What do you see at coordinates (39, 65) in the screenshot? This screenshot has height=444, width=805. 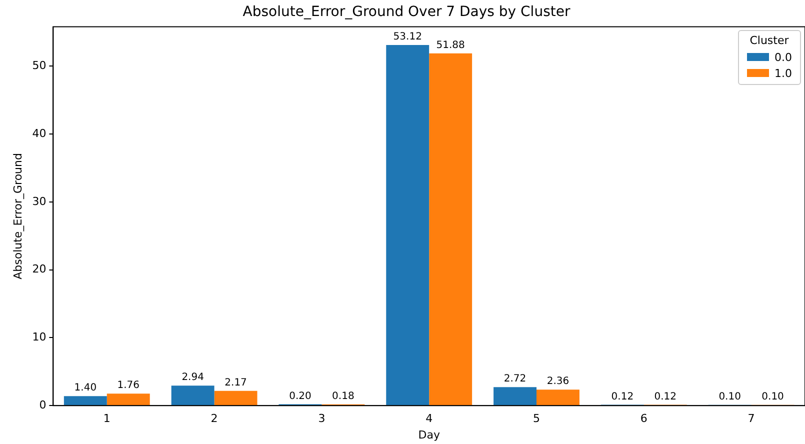 I see `y-tick-label: 50` at bounding box center [39, 65].